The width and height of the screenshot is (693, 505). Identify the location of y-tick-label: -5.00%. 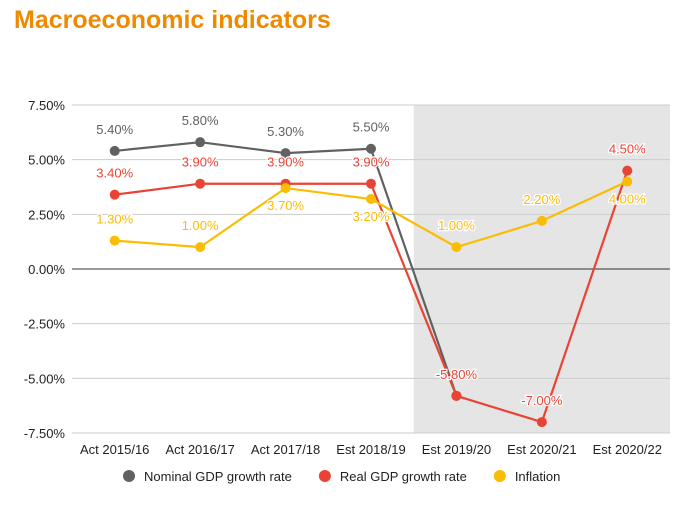
(45, 378).